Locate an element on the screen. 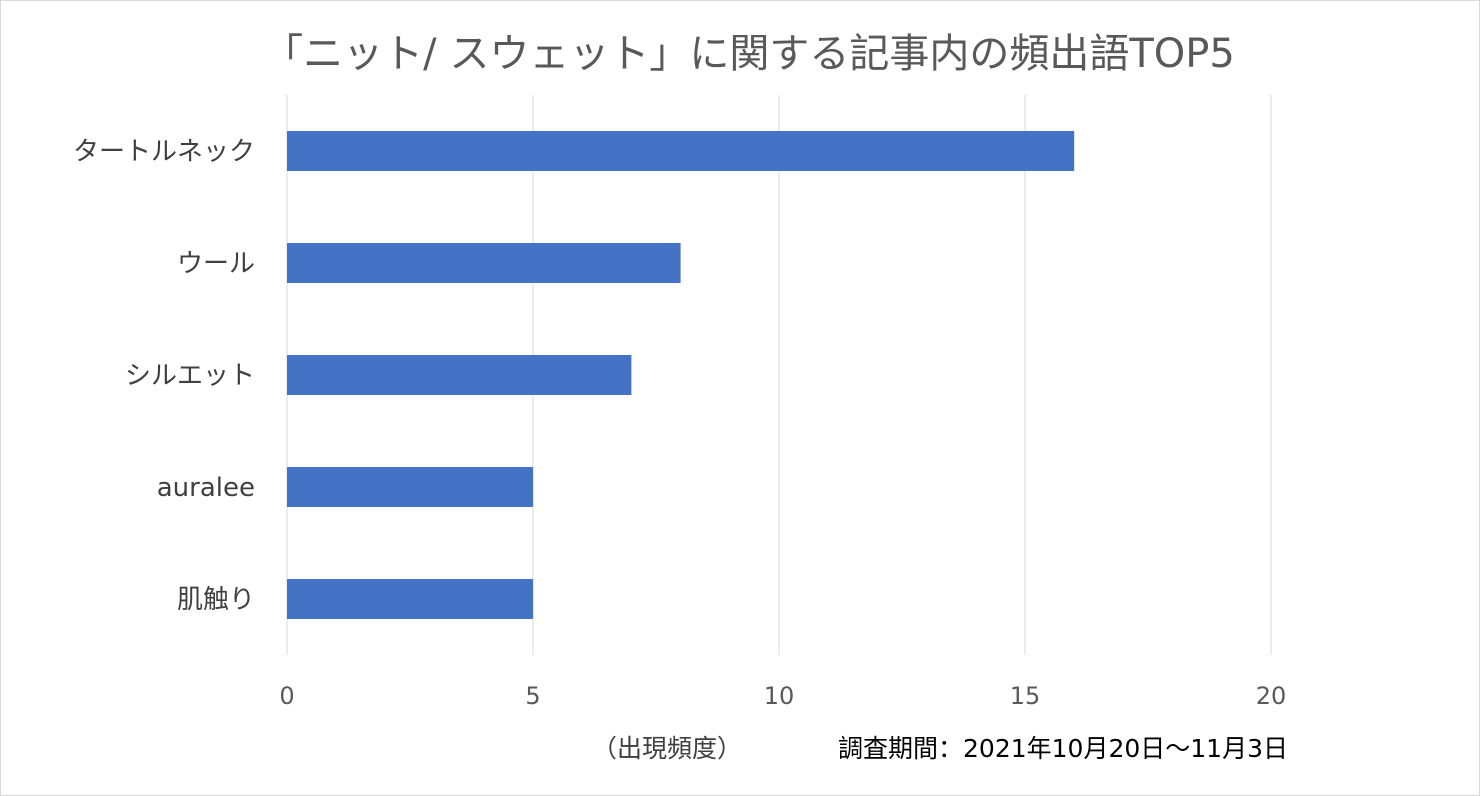  x-tick-label: 5 is located at coordinates (532, 696).